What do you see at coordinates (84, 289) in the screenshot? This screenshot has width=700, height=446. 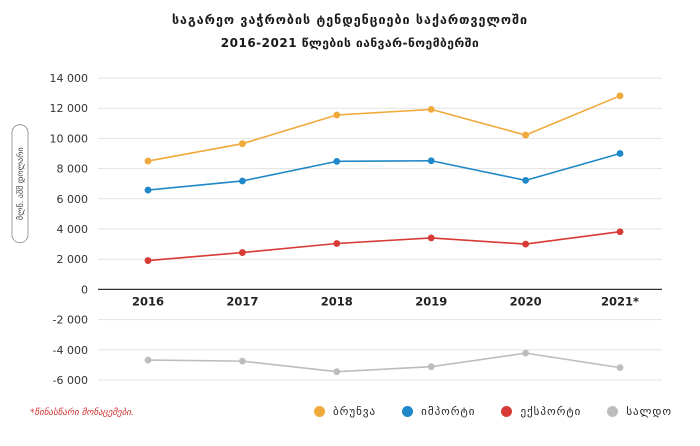 I see `y-tick-label: 0` at bounding box center [84, 289].